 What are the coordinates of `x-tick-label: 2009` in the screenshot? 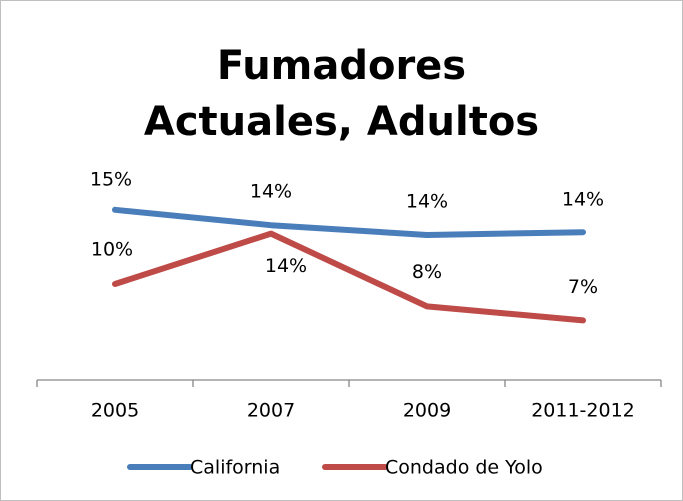 It's located at (427, 411).